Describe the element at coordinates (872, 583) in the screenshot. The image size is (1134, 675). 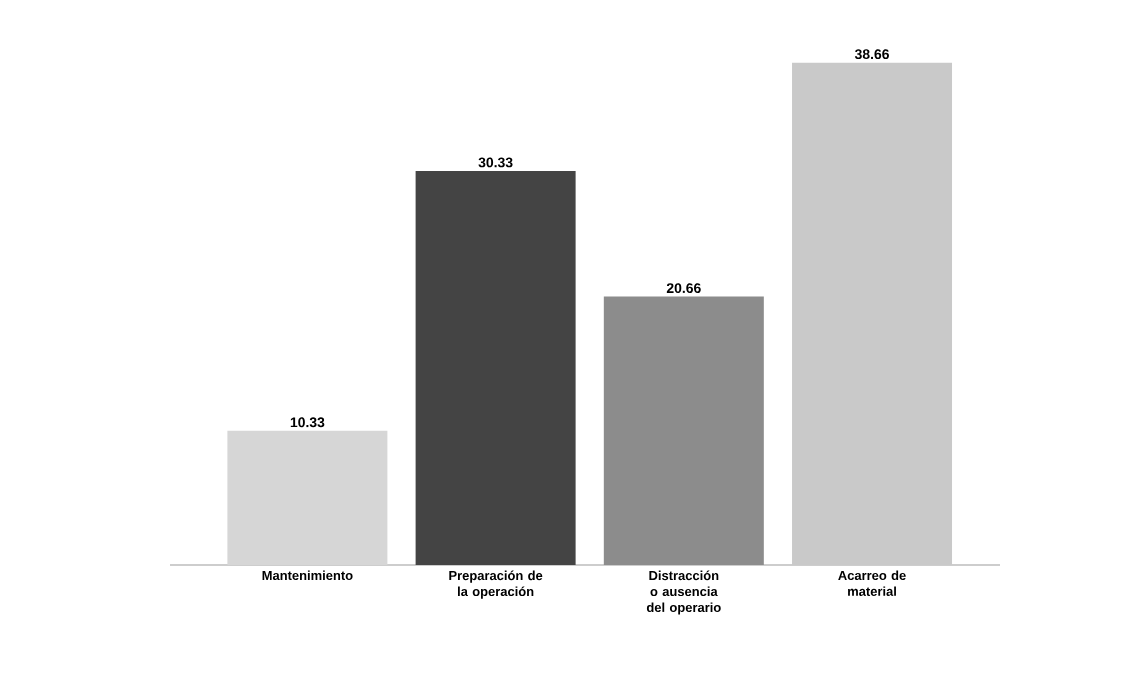
I see `x-tick-label: Acarreo de material` at that location.